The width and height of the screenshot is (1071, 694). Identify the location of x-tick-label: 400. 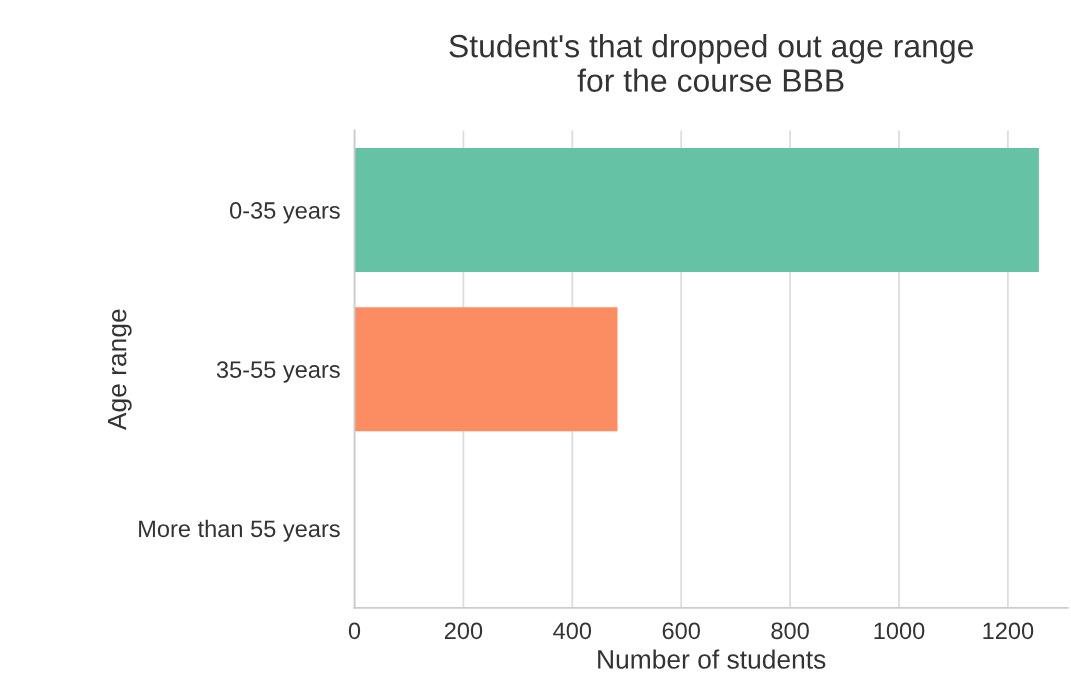
(572, 631).